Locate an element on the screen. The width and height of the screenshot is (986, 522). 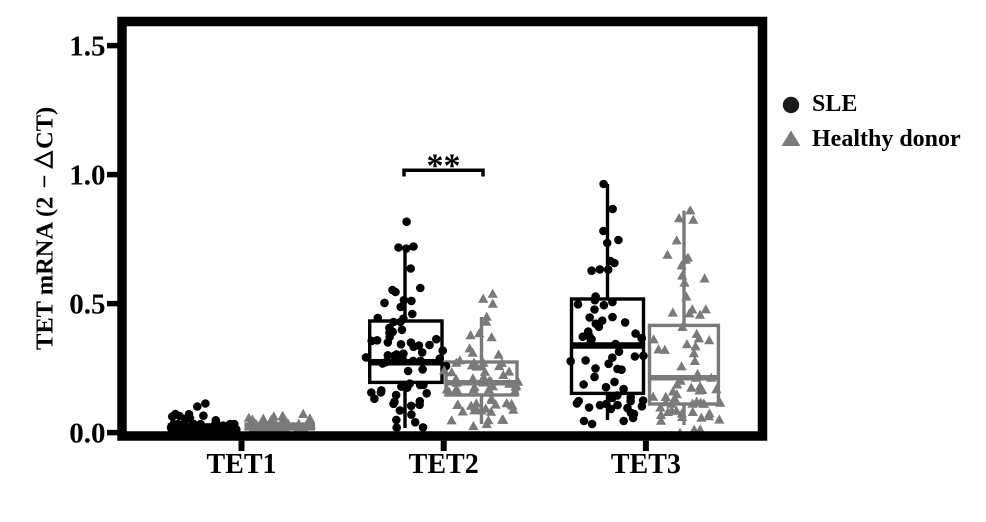
svg-text: 0.5 is located at coordinates (87, 304).